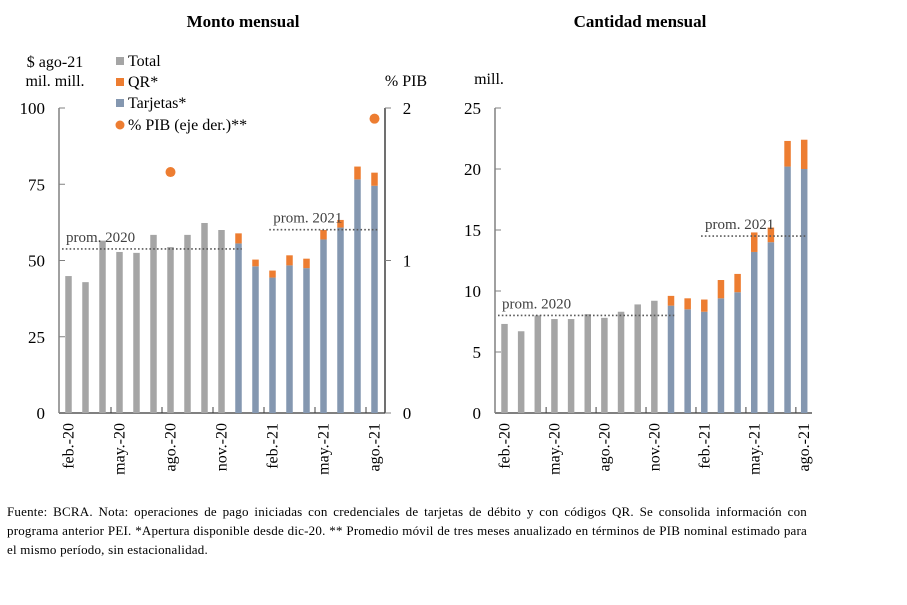 The image size is (907, 605). What do you see at coordinates (36, 184) in the screenshot?
I see `y-tick-label: 75` at bounding box center [36, 184].